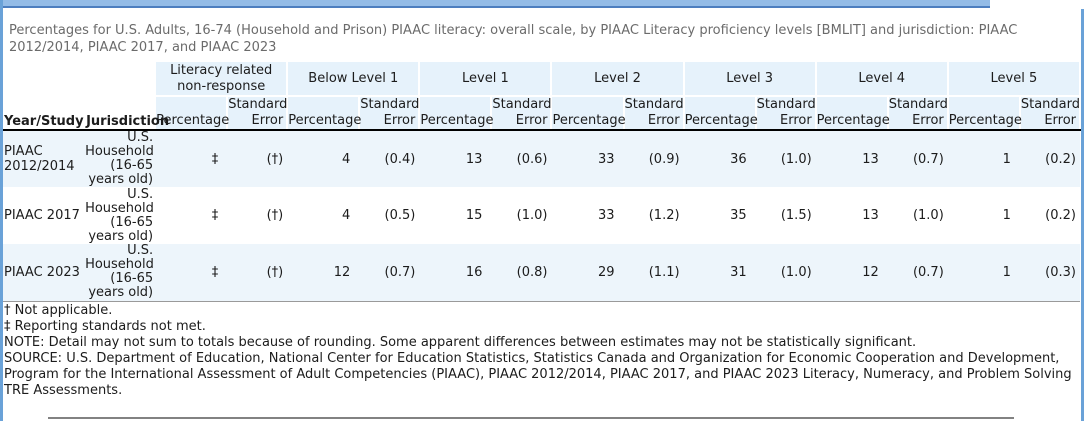 This screenshot has width=1084, height=421. I want to click on footnote-not-applicable: † Not applicable., so click(58, 310).